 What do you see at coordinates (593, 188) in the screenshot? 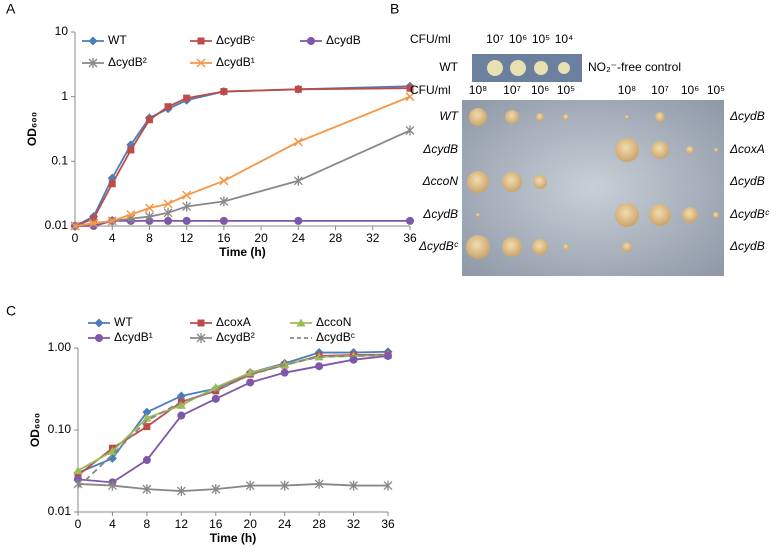
I see `plate` at bounding box center [593, 188].